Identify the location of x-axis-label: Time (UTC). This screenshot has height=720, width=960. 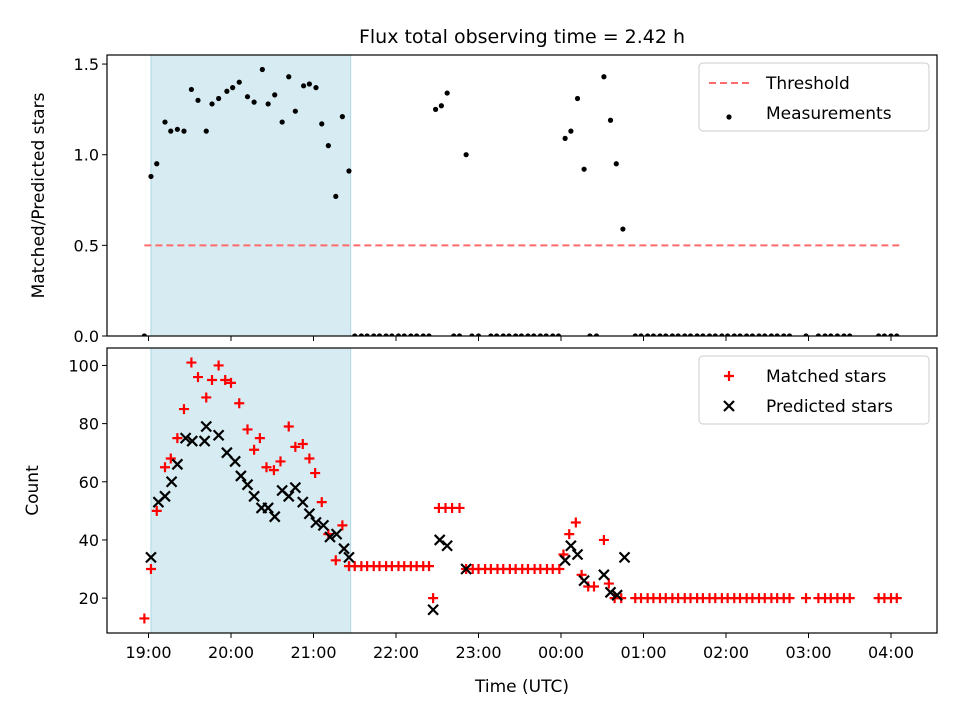
(521, 687).